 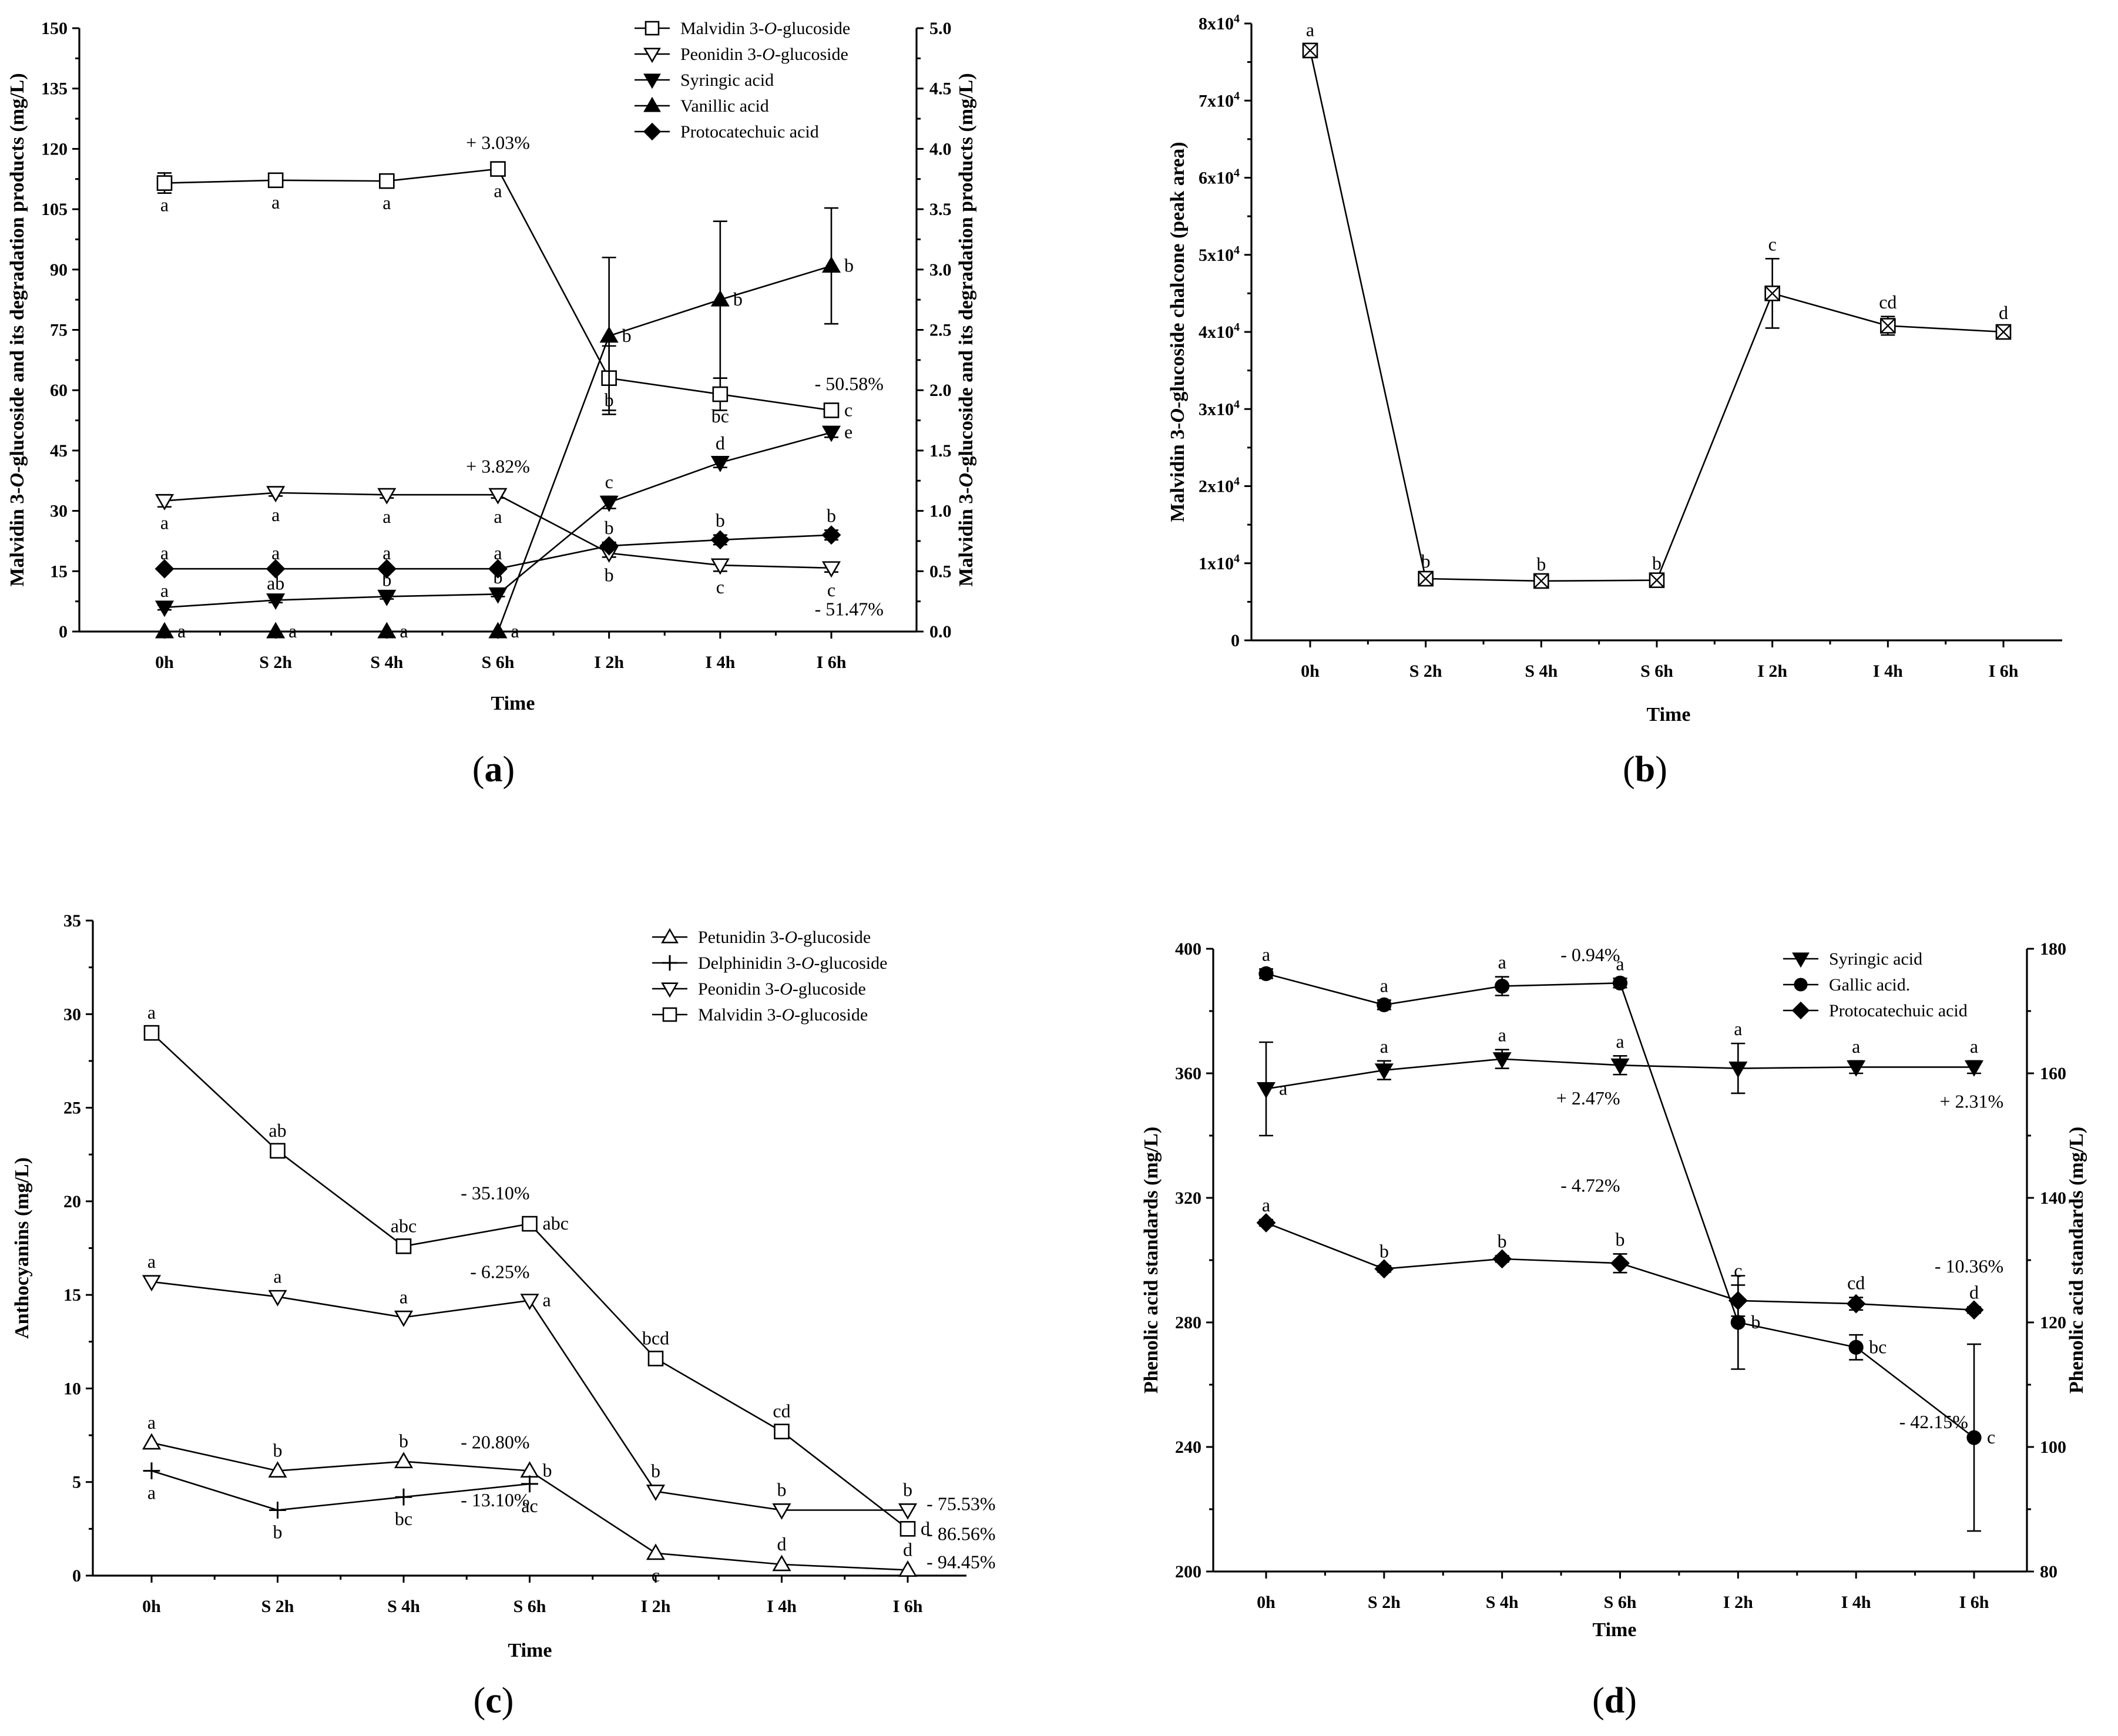 I want to click on y-tick-label: 60, so click(x=59, y=390).